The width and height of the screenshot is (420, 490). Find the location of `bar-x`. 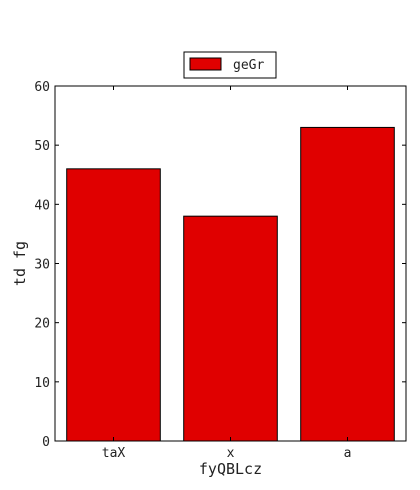

bar-x is located at coordinates (230, 328).